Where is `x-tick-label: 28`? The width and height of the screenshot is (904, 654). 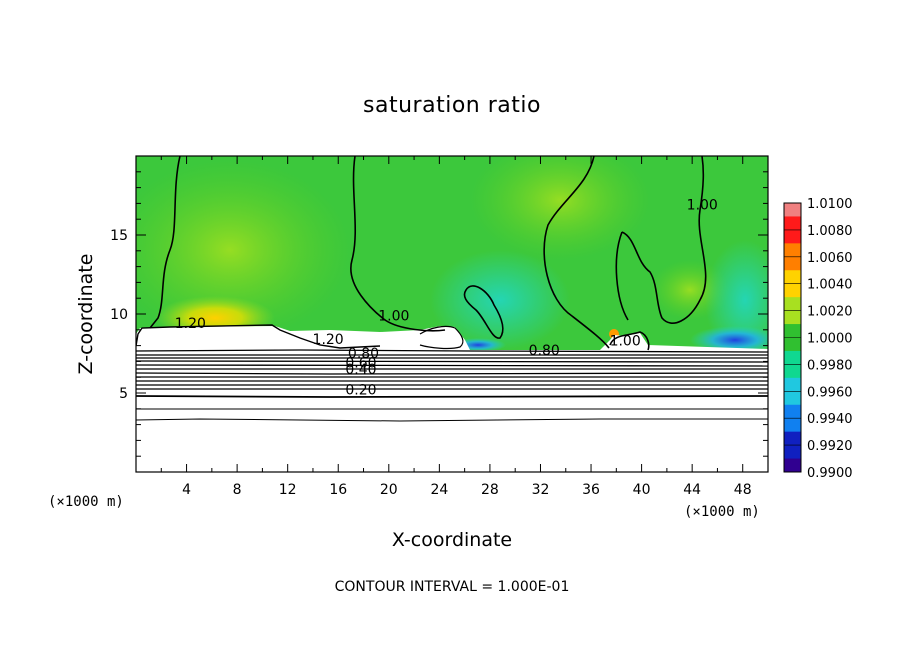 x-tick-label: 28 is located at coordinates (490, 490).